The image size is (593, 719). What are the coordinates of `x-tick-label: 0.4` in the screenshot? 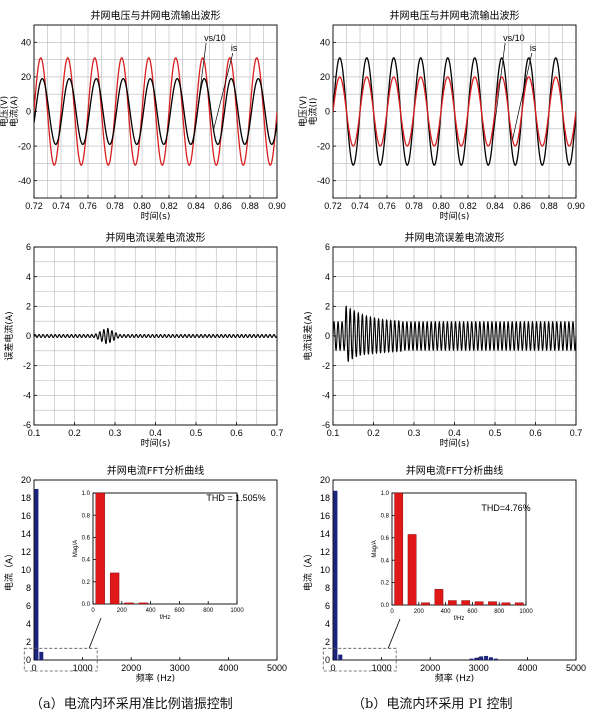 It's located at (454, 433).